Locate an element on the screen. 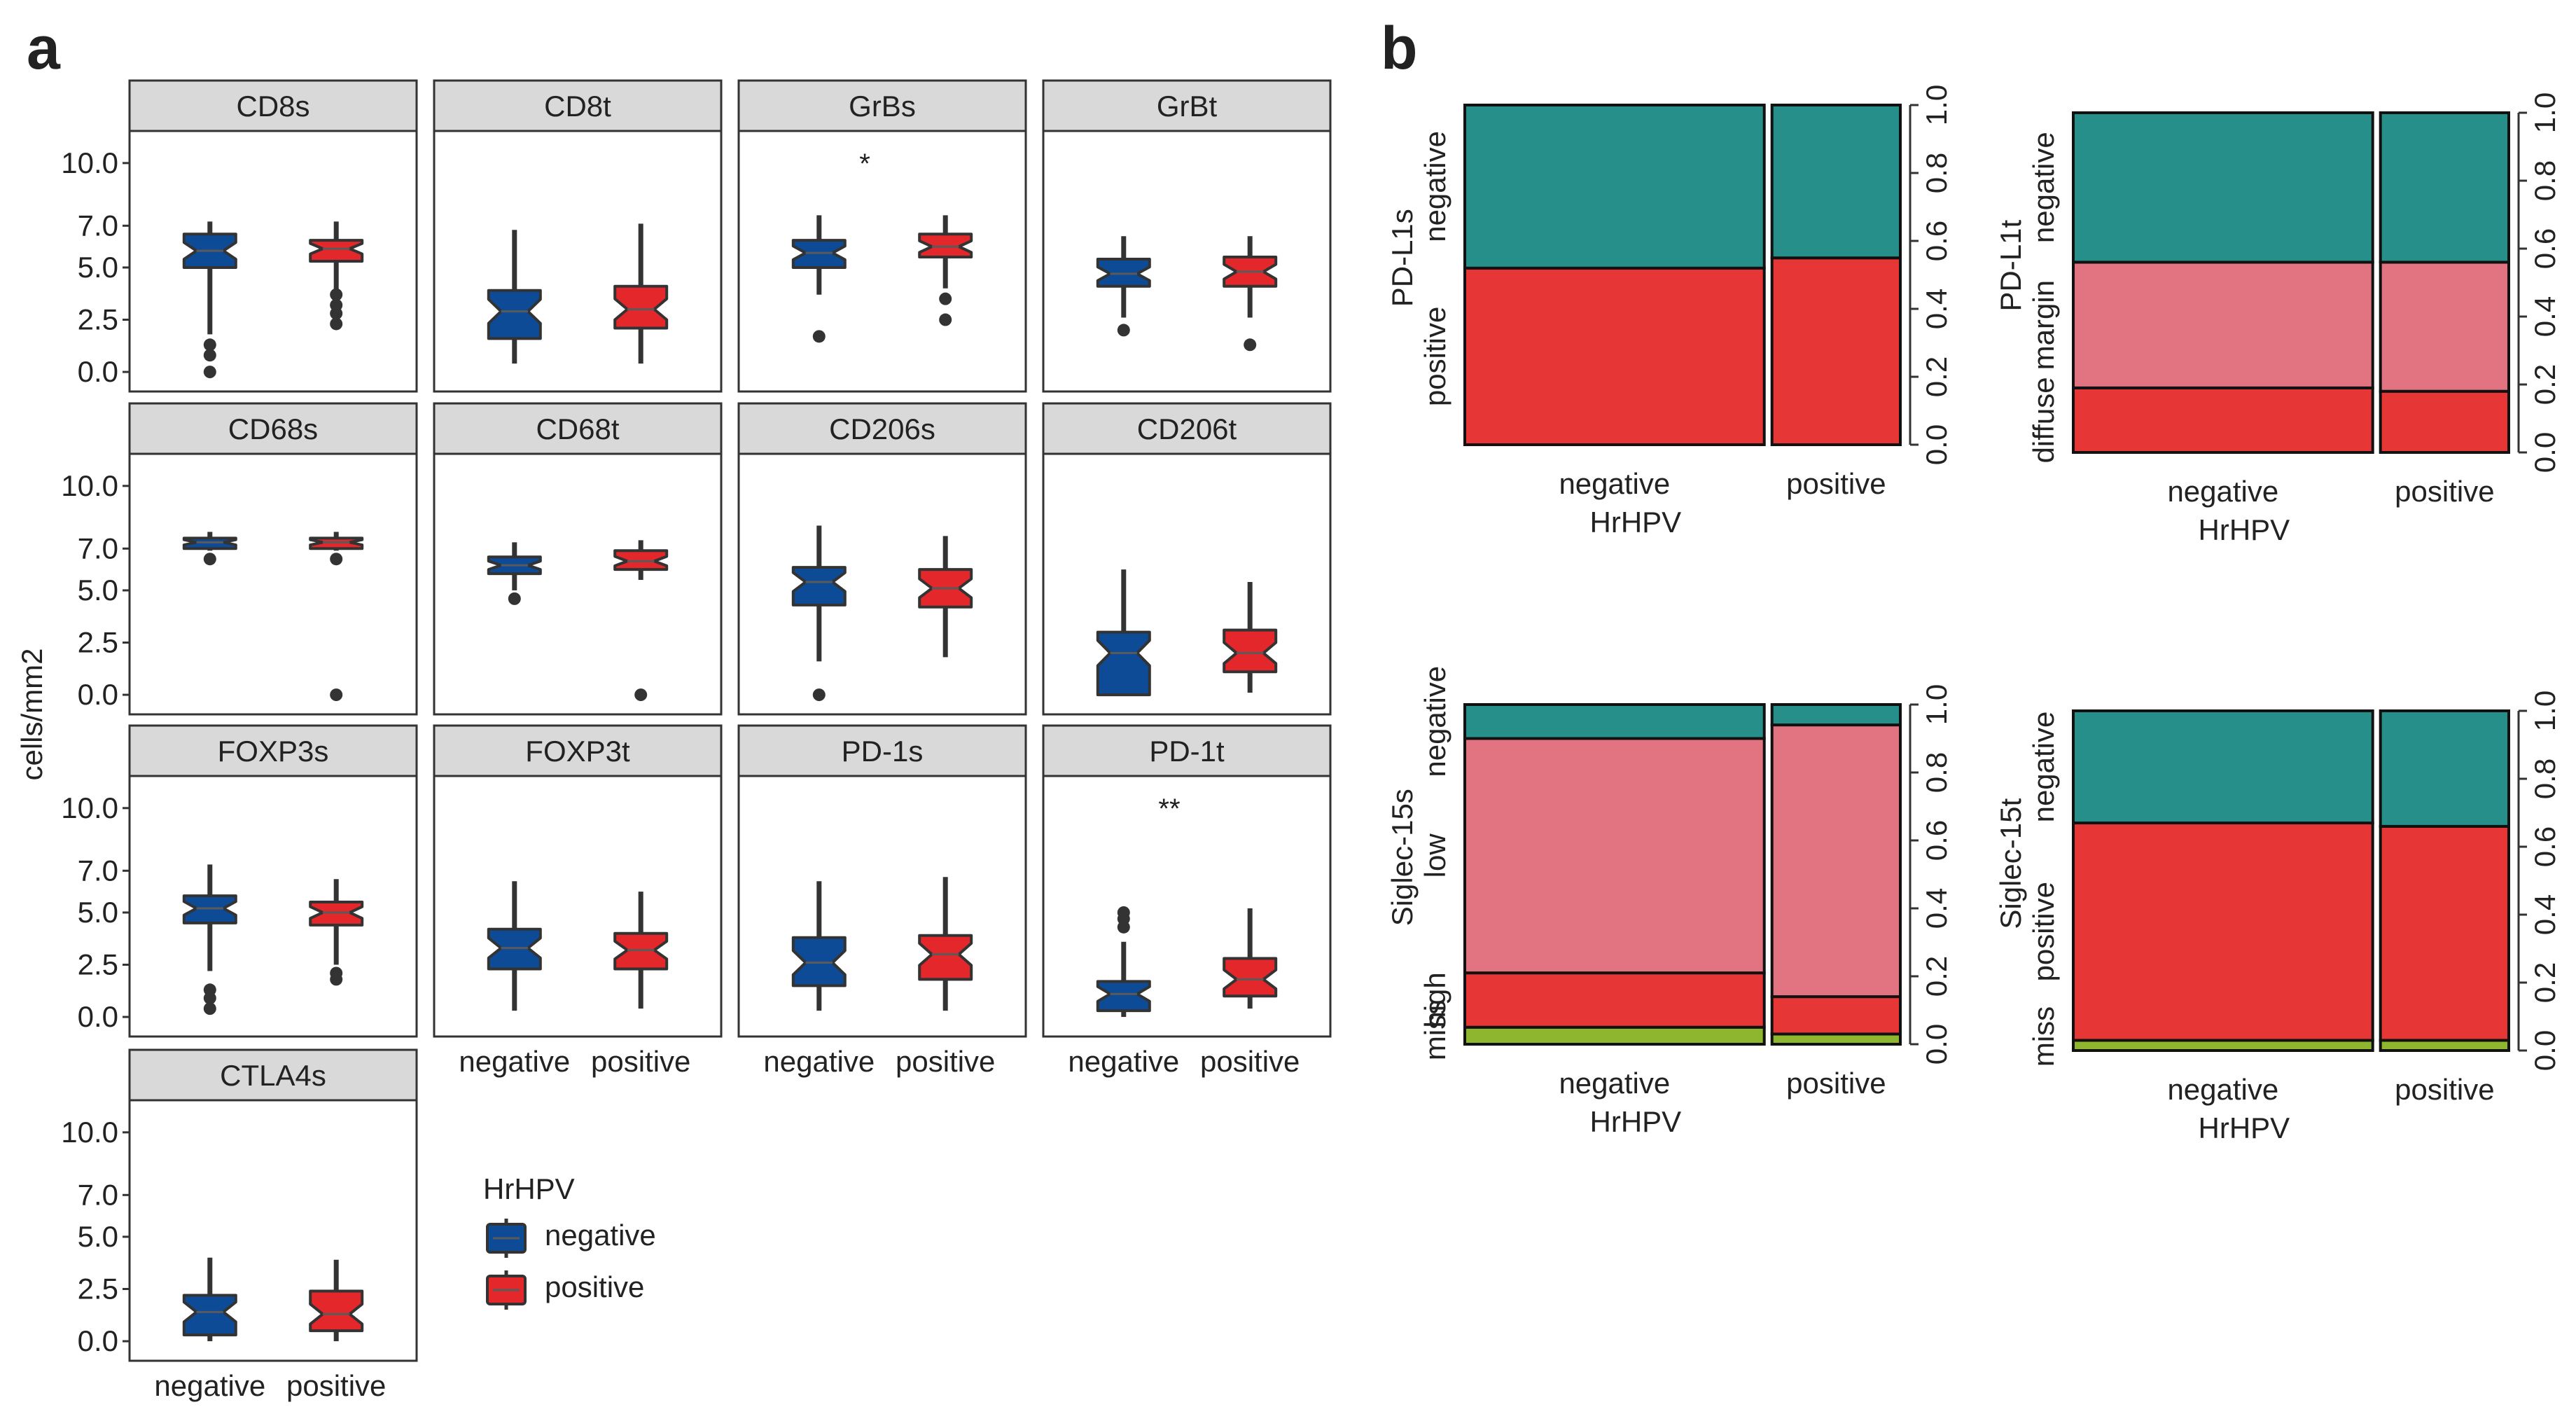 Image resolution: width=2576 pixels, height=1414 pixels. facet-title: GrBs is located at coordinates (882, 106).